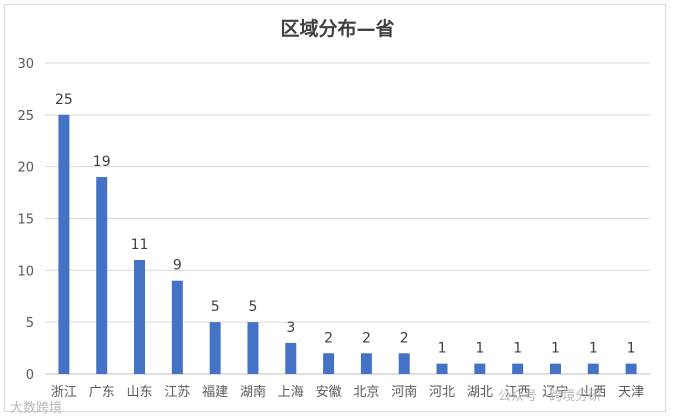 The image size is (675, 420). Describe the element at coordinates (404, 392) in the screenshot. I see `x-tick-label: 河南` at that location.